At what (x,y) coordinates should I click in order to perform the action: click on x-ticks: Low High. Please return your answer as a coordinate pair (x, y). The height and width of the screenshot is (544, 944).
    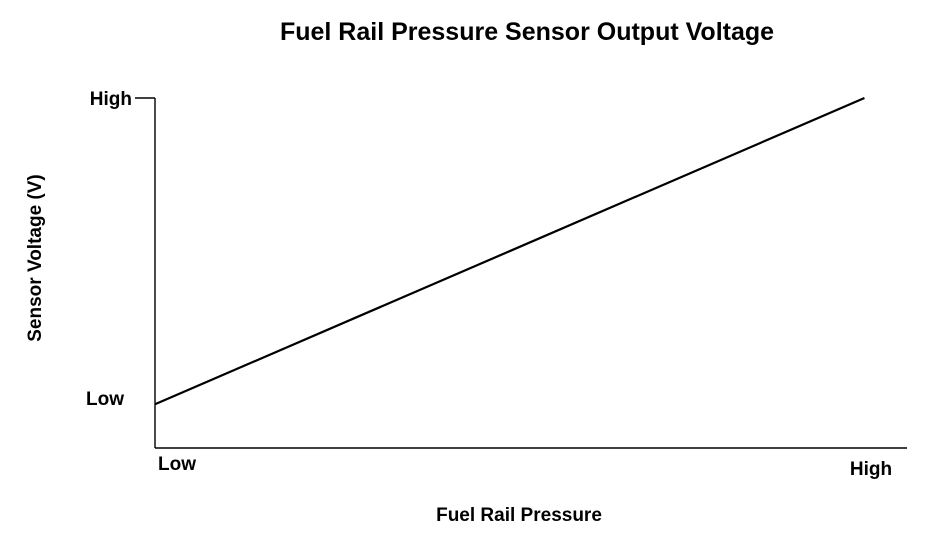
    Looking at the image, I should click on (525, 467).